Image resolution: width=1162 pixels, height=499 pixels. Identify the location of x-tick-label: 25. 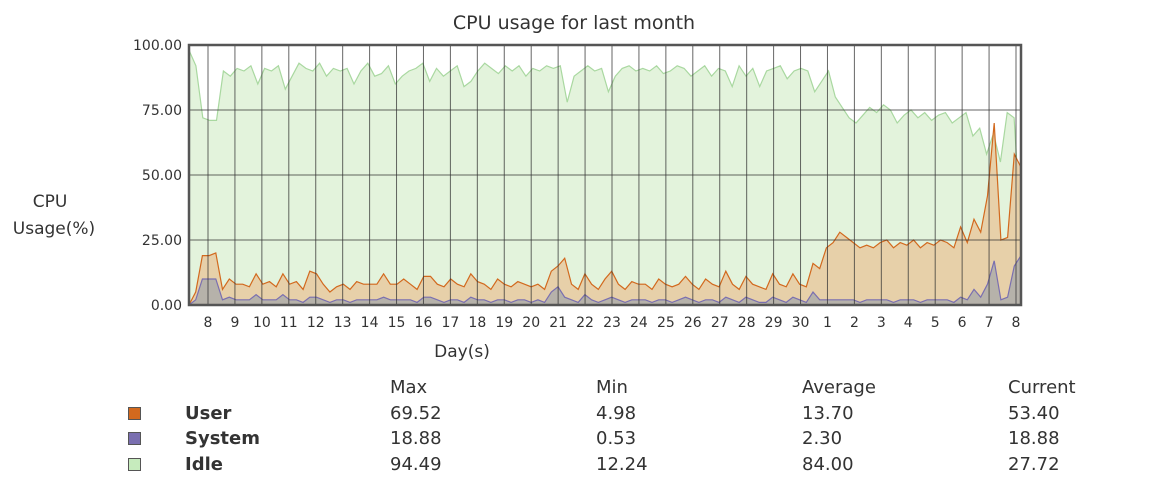
(666, 323).